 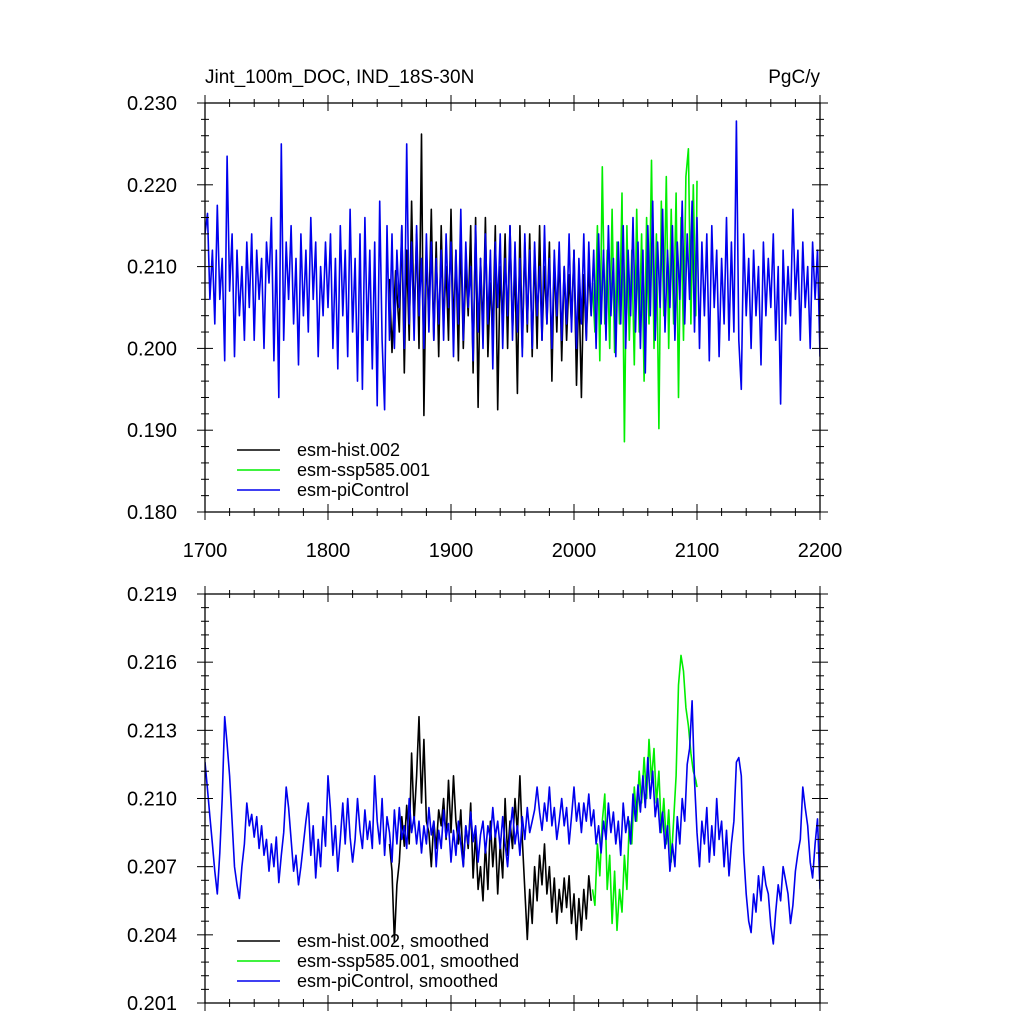 I want to click on x-tick-label: 1900, so click(x=451, y=551).